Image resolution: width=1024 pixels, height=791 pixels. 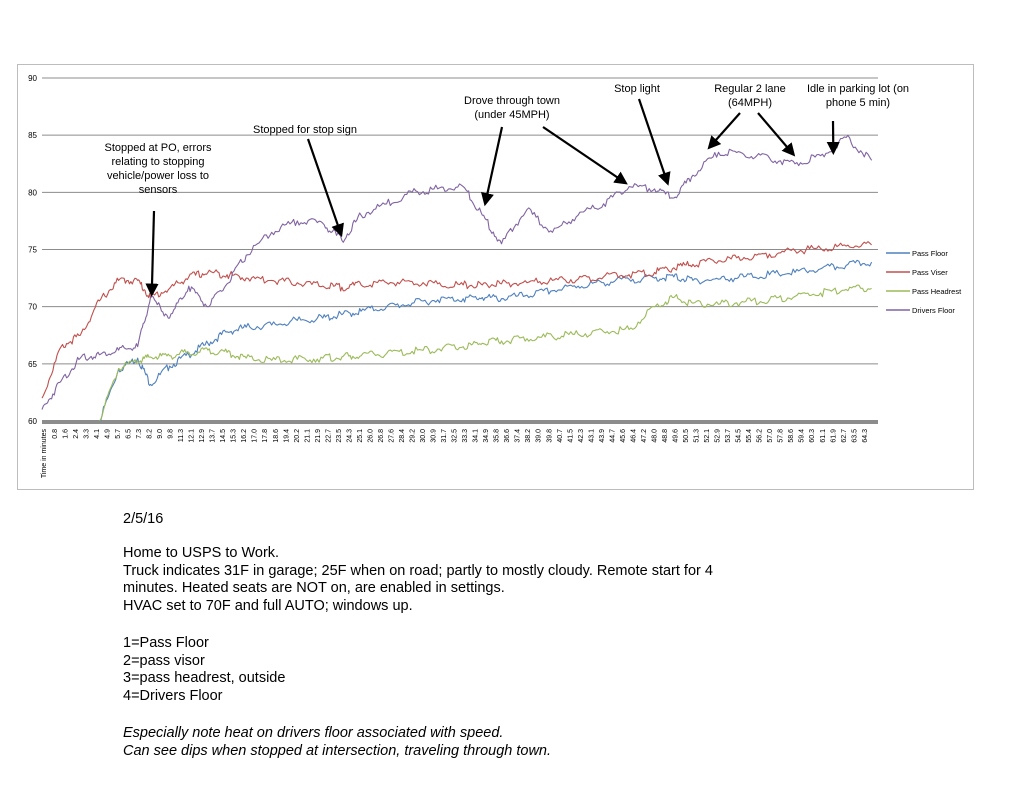 What do you see at coordinates (434, 436) in the screenshot?
I see `x-tick-label: 30.9` at bounding box center [434, 436].